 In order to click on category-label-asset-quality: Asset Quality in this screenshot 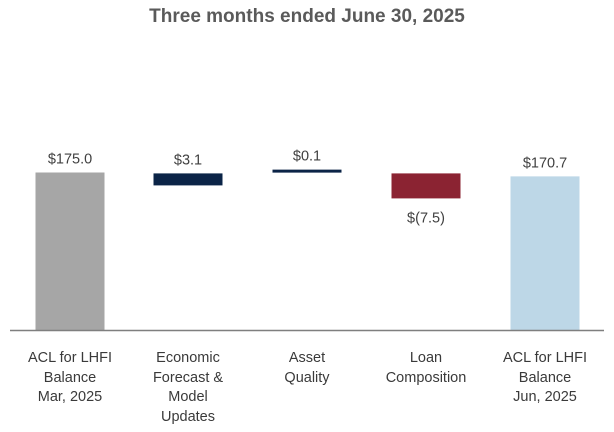, I will do `click(307, 368)`.